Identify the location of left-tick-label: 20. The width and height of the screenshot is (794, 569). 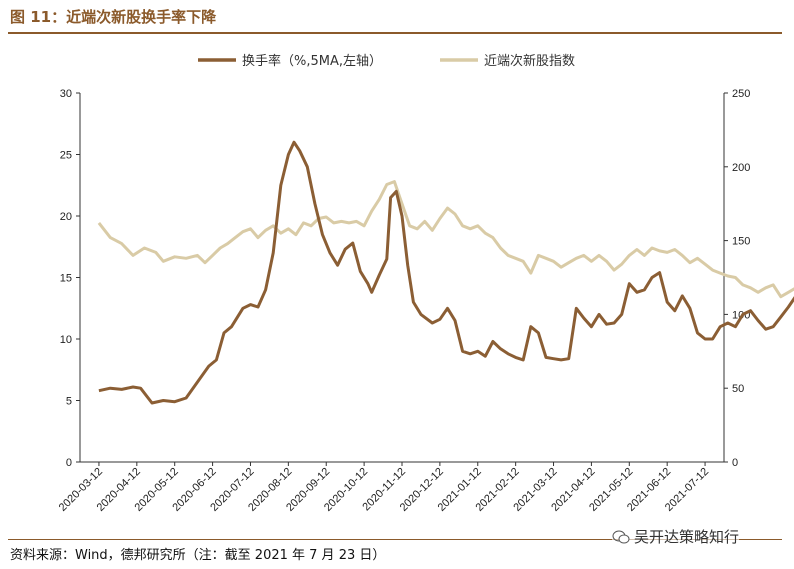
(66, 217).